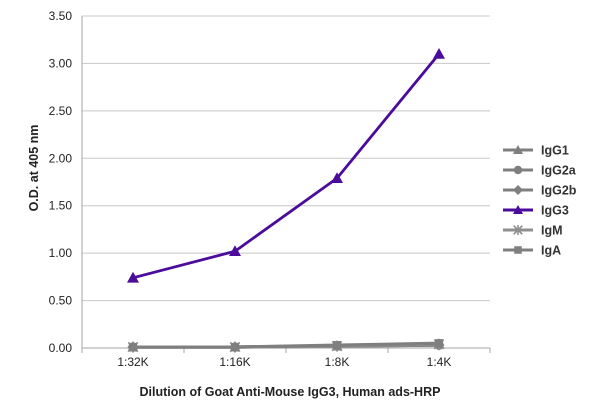 The width and height of the screenshot is (600, 417). Describe the element at coordinates (533, 231) in the screenshot. I see `legend-item-igm: IgM` at that location.